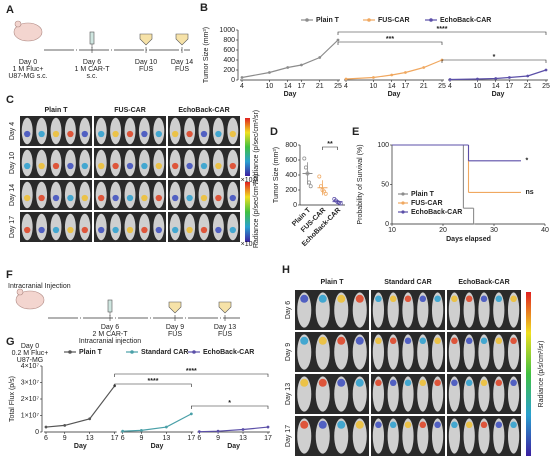 This screenshot has width=554, height=464. Describe the element at coordinates (92, 38) in the screenshot. I see `syringe-icon` at that location.